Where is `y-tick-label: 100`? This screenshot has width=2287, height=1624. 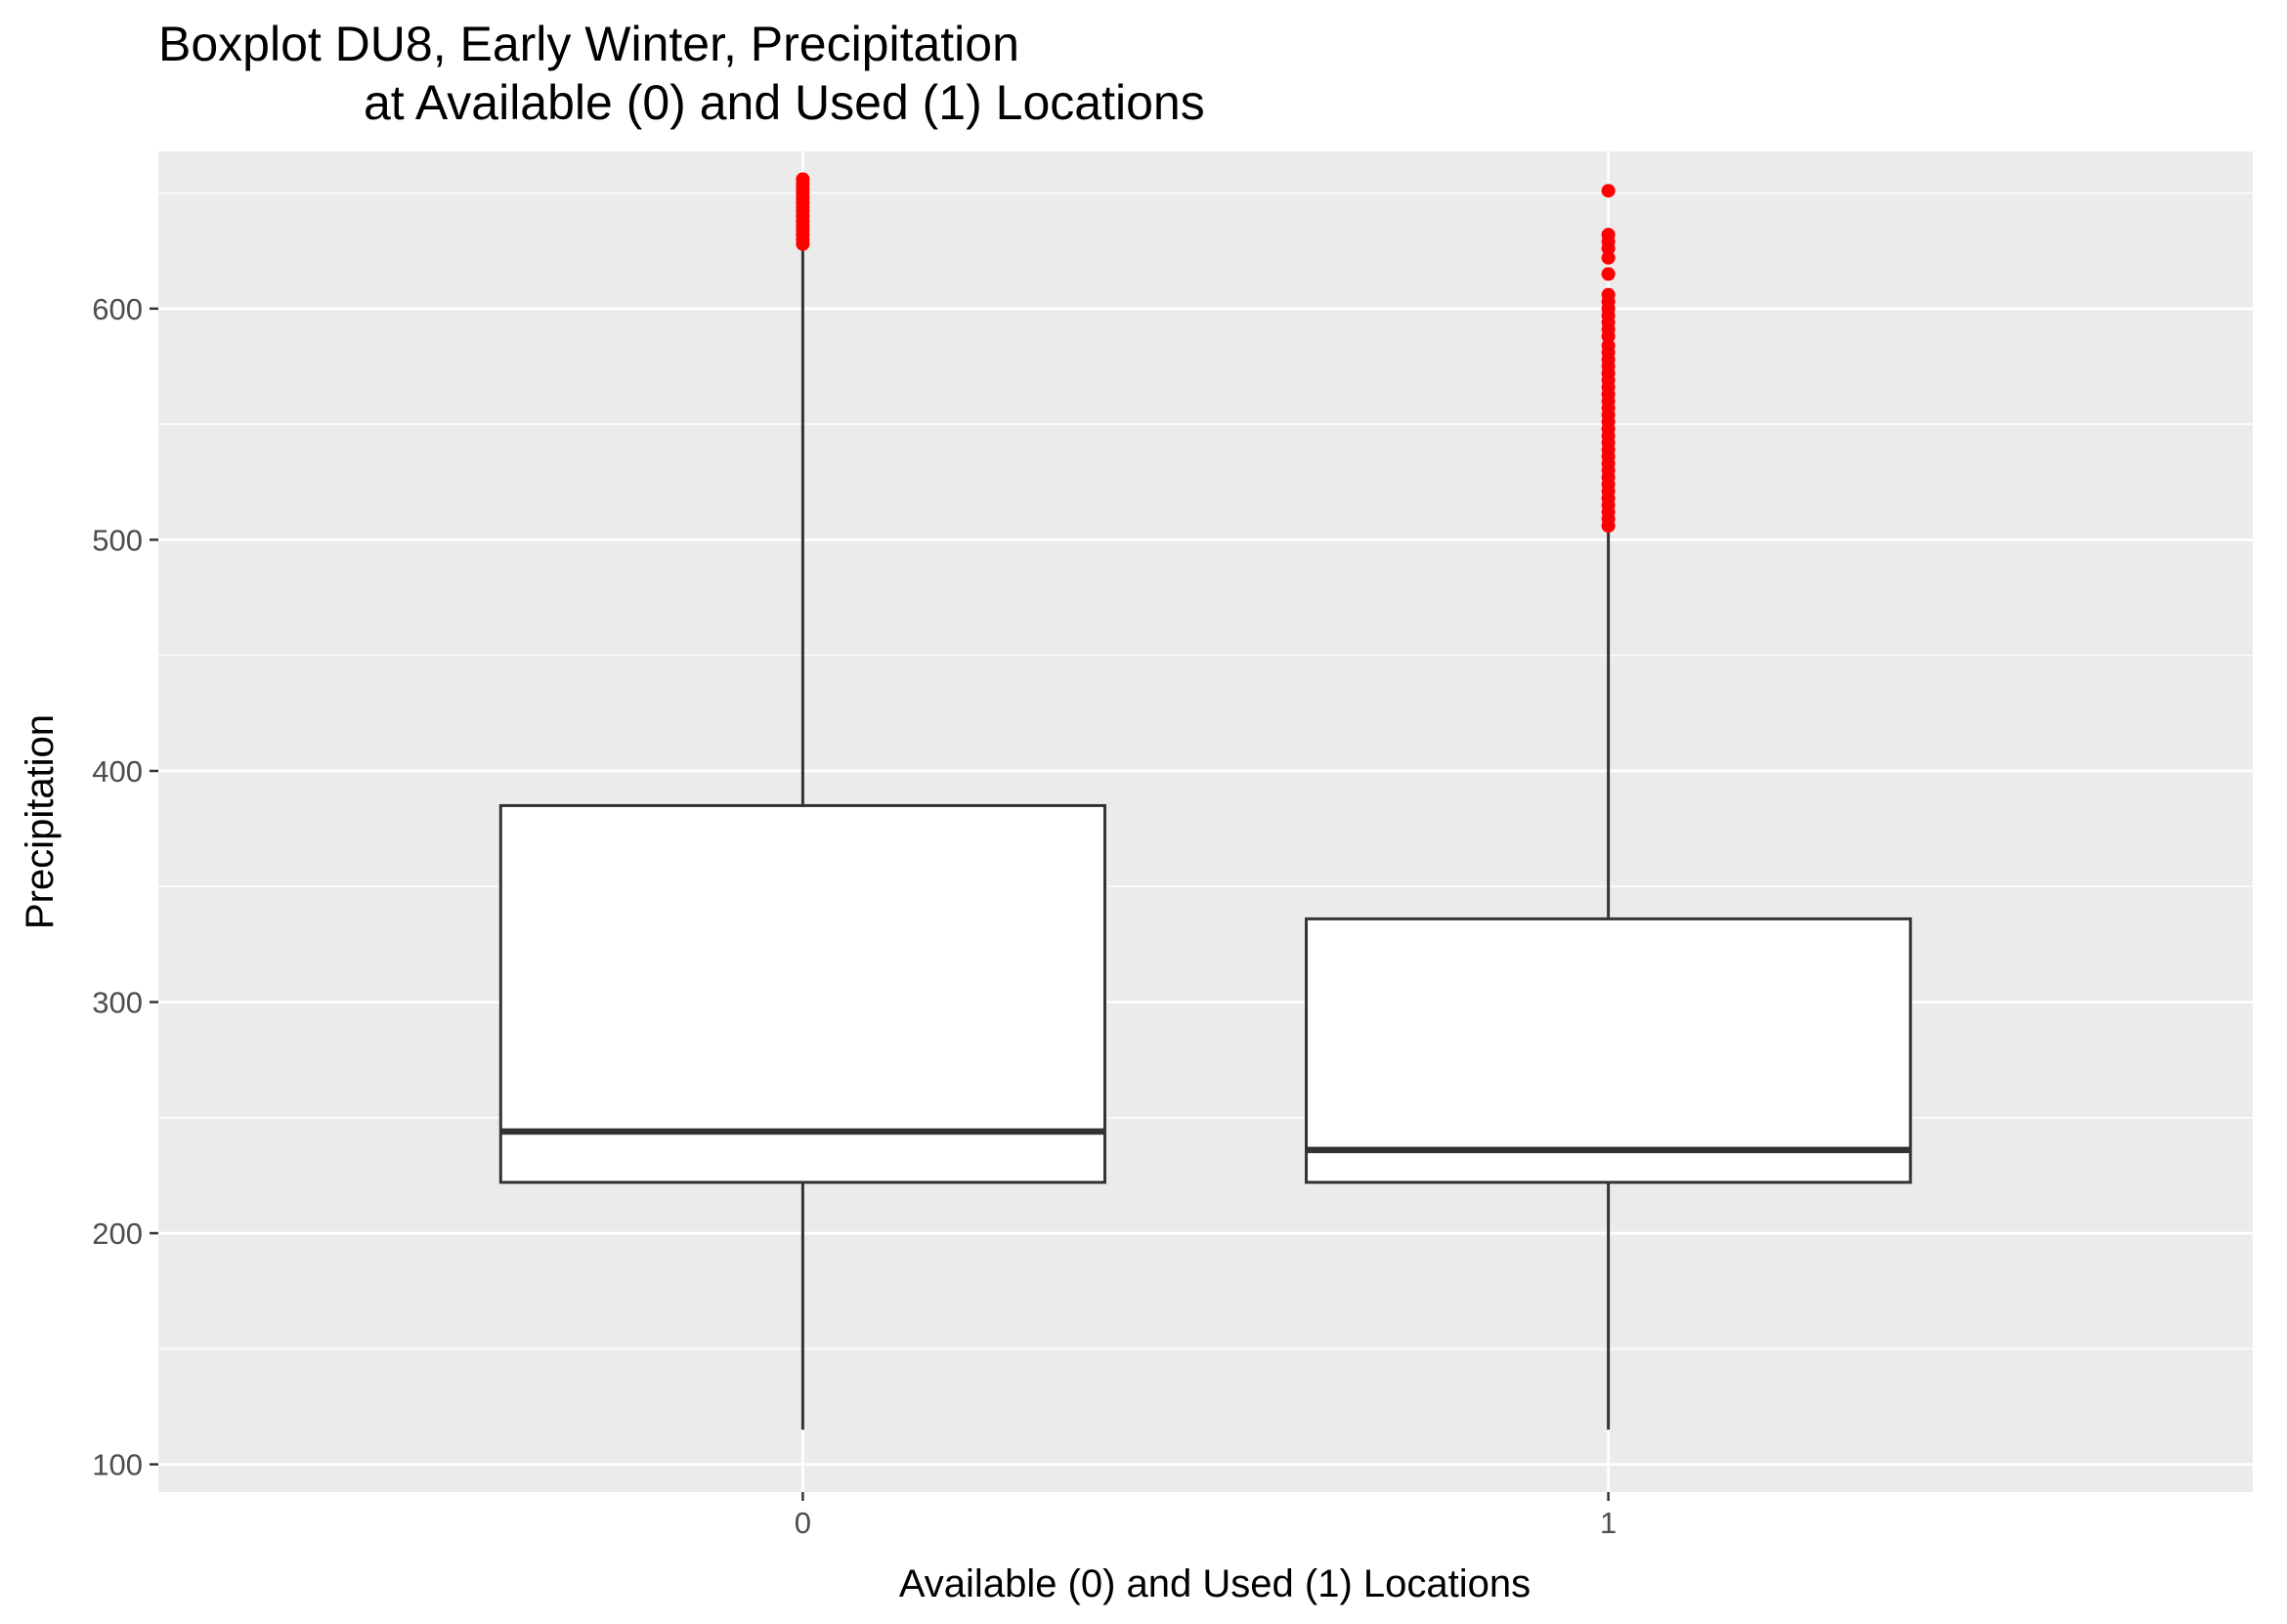
y-tick-label: 100 is located at coordinates (118, 1465).